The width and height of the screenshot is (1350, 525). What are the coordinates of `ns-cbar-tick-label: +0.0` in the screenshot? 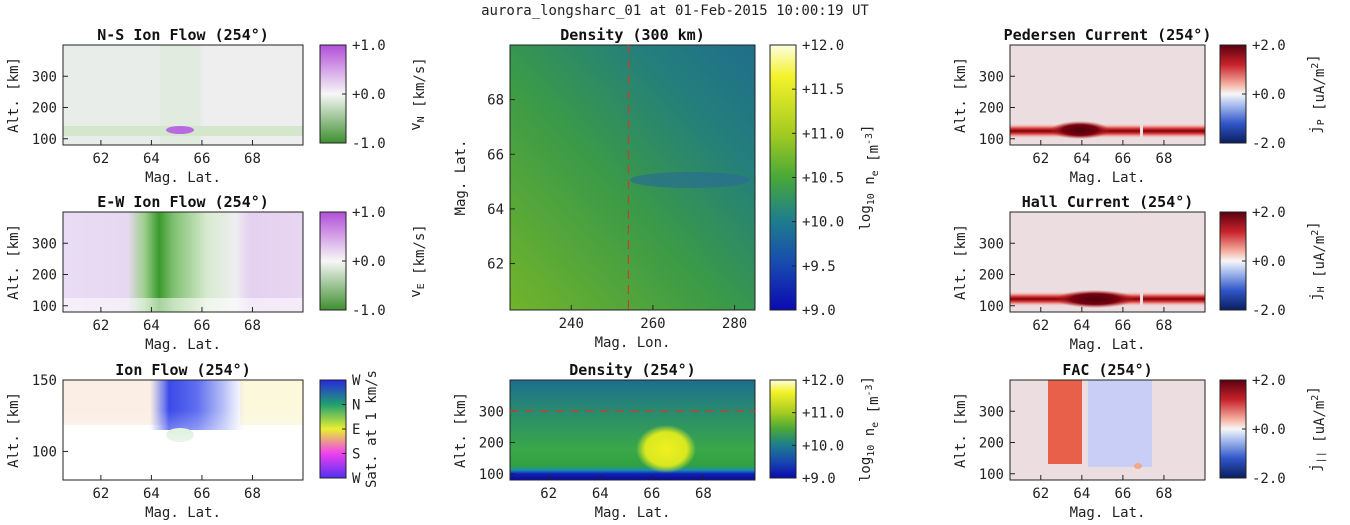 It's located at (369, 95).